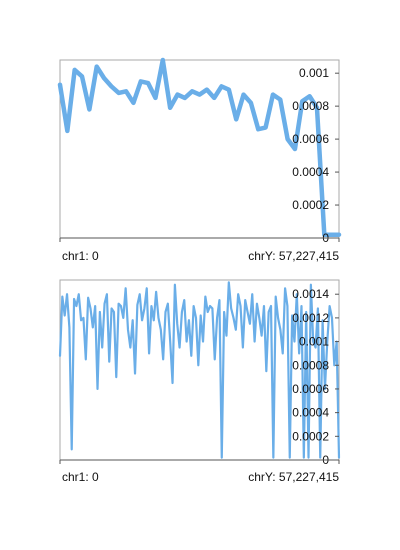 This screenshot has width=400, height=550. Describe the element at coordinates (314, 73) in the screenshot. I see `chart-1-ytick-label-0: 0.001` at that location.